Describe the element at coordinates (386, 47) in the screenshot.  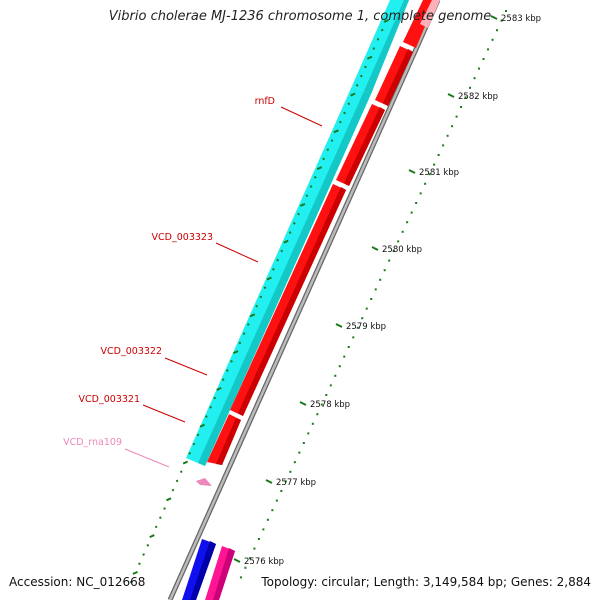
I see `gene-block-cyan-top-shade` at that location.